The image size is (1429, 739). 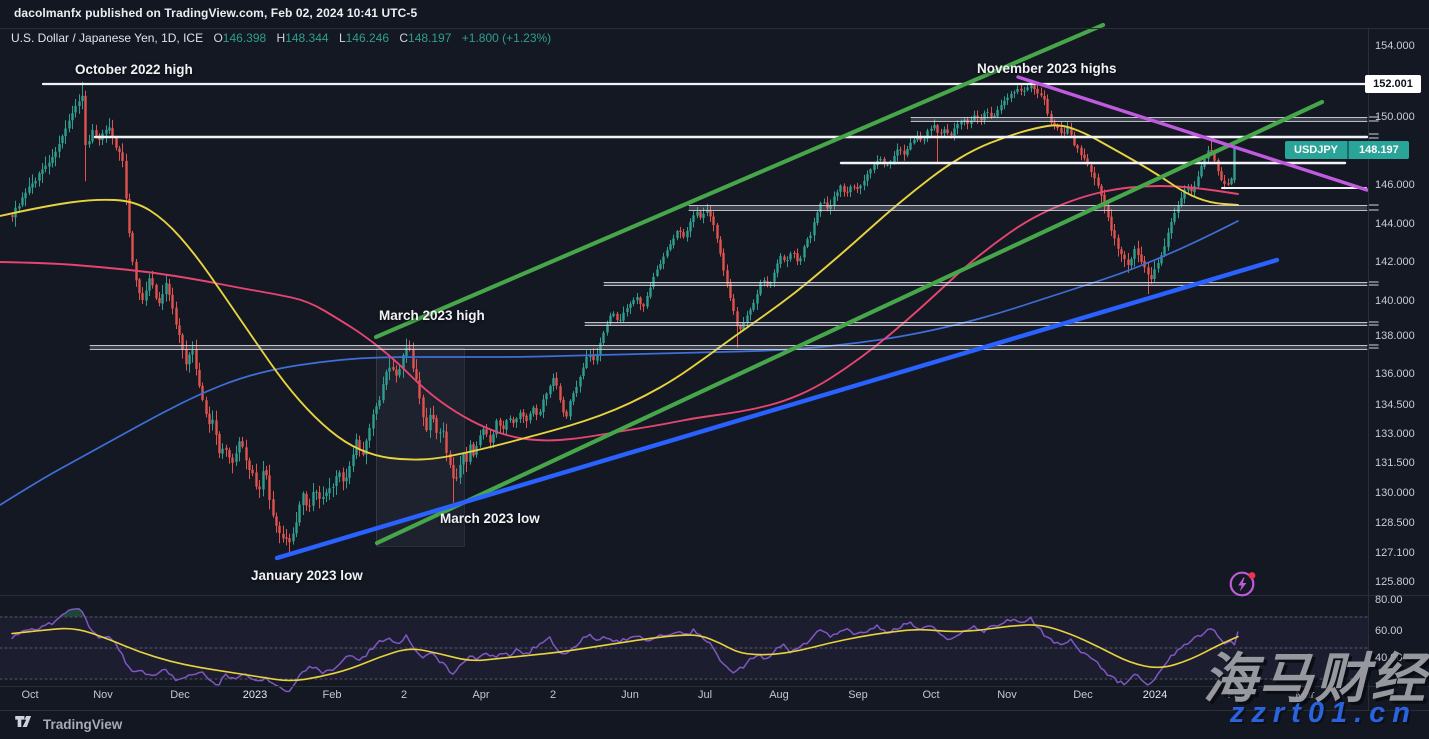 What do you see at coordinates (1395, 224) in the screenshot?
I see `price-axis-label: 144.000` at bounding box center [1395, 224].